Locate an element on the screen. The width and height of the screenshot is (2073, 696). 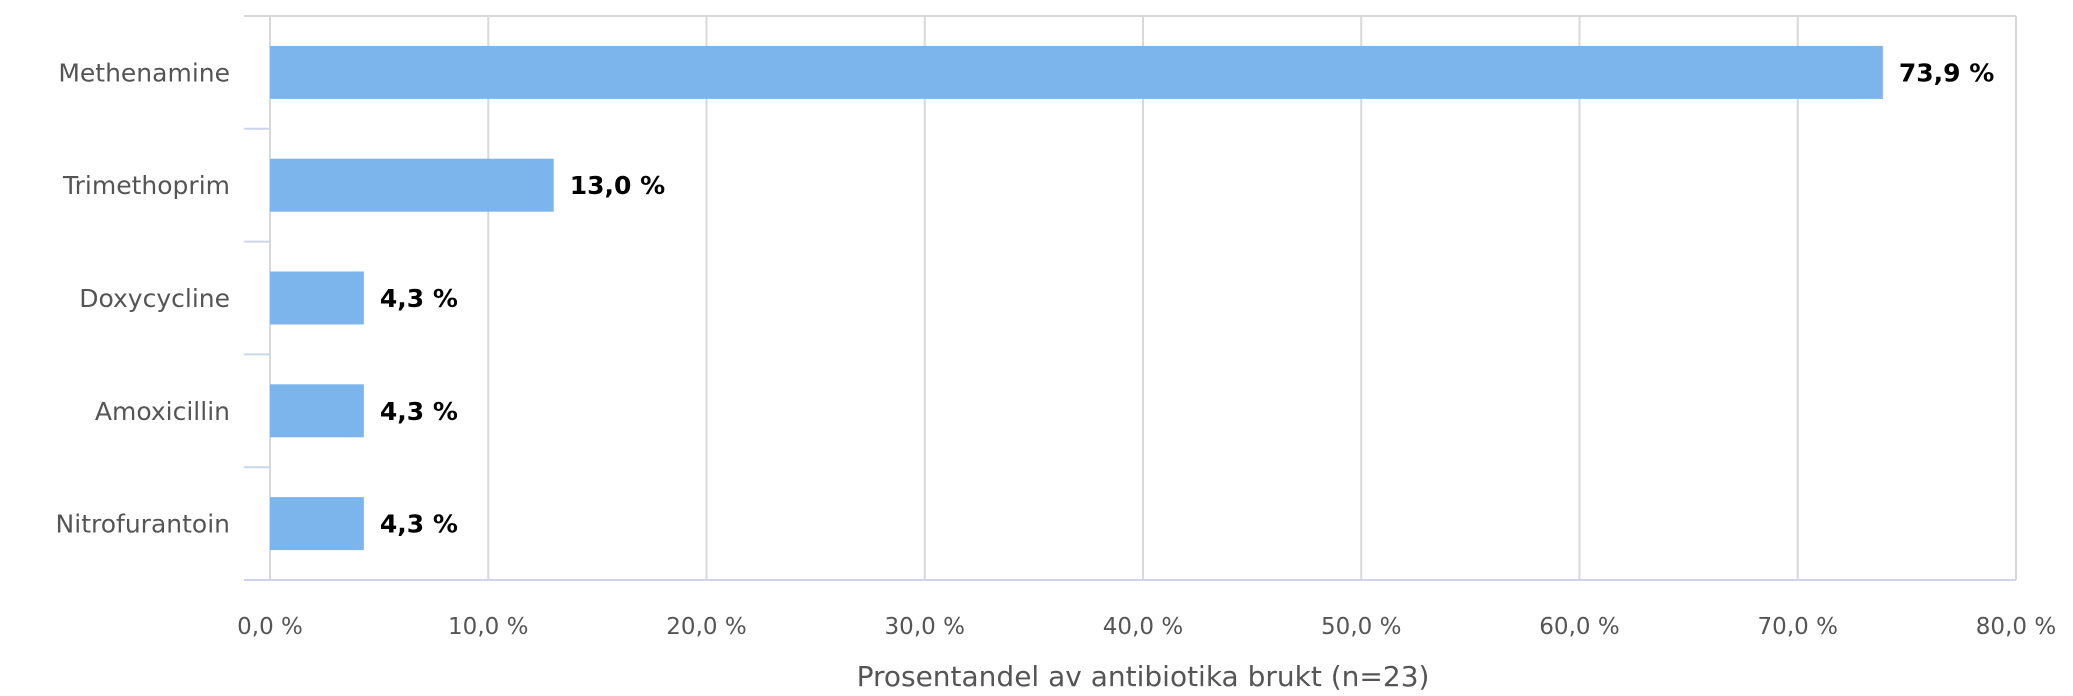
x-axis-title: Prosentandel av antibiotika brukt (n=23) is located at coordinates (1143, 676).